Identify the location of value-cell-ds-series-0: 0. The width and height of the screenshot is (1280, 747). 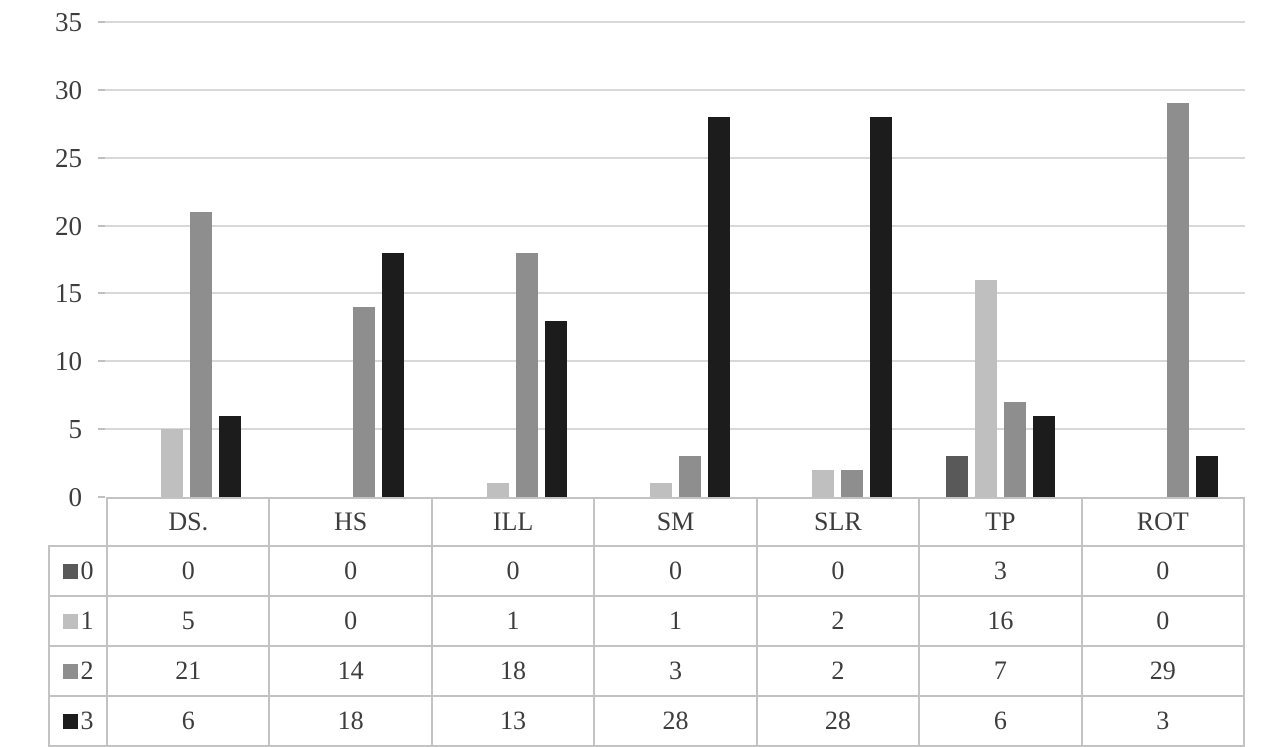
(188, 571).